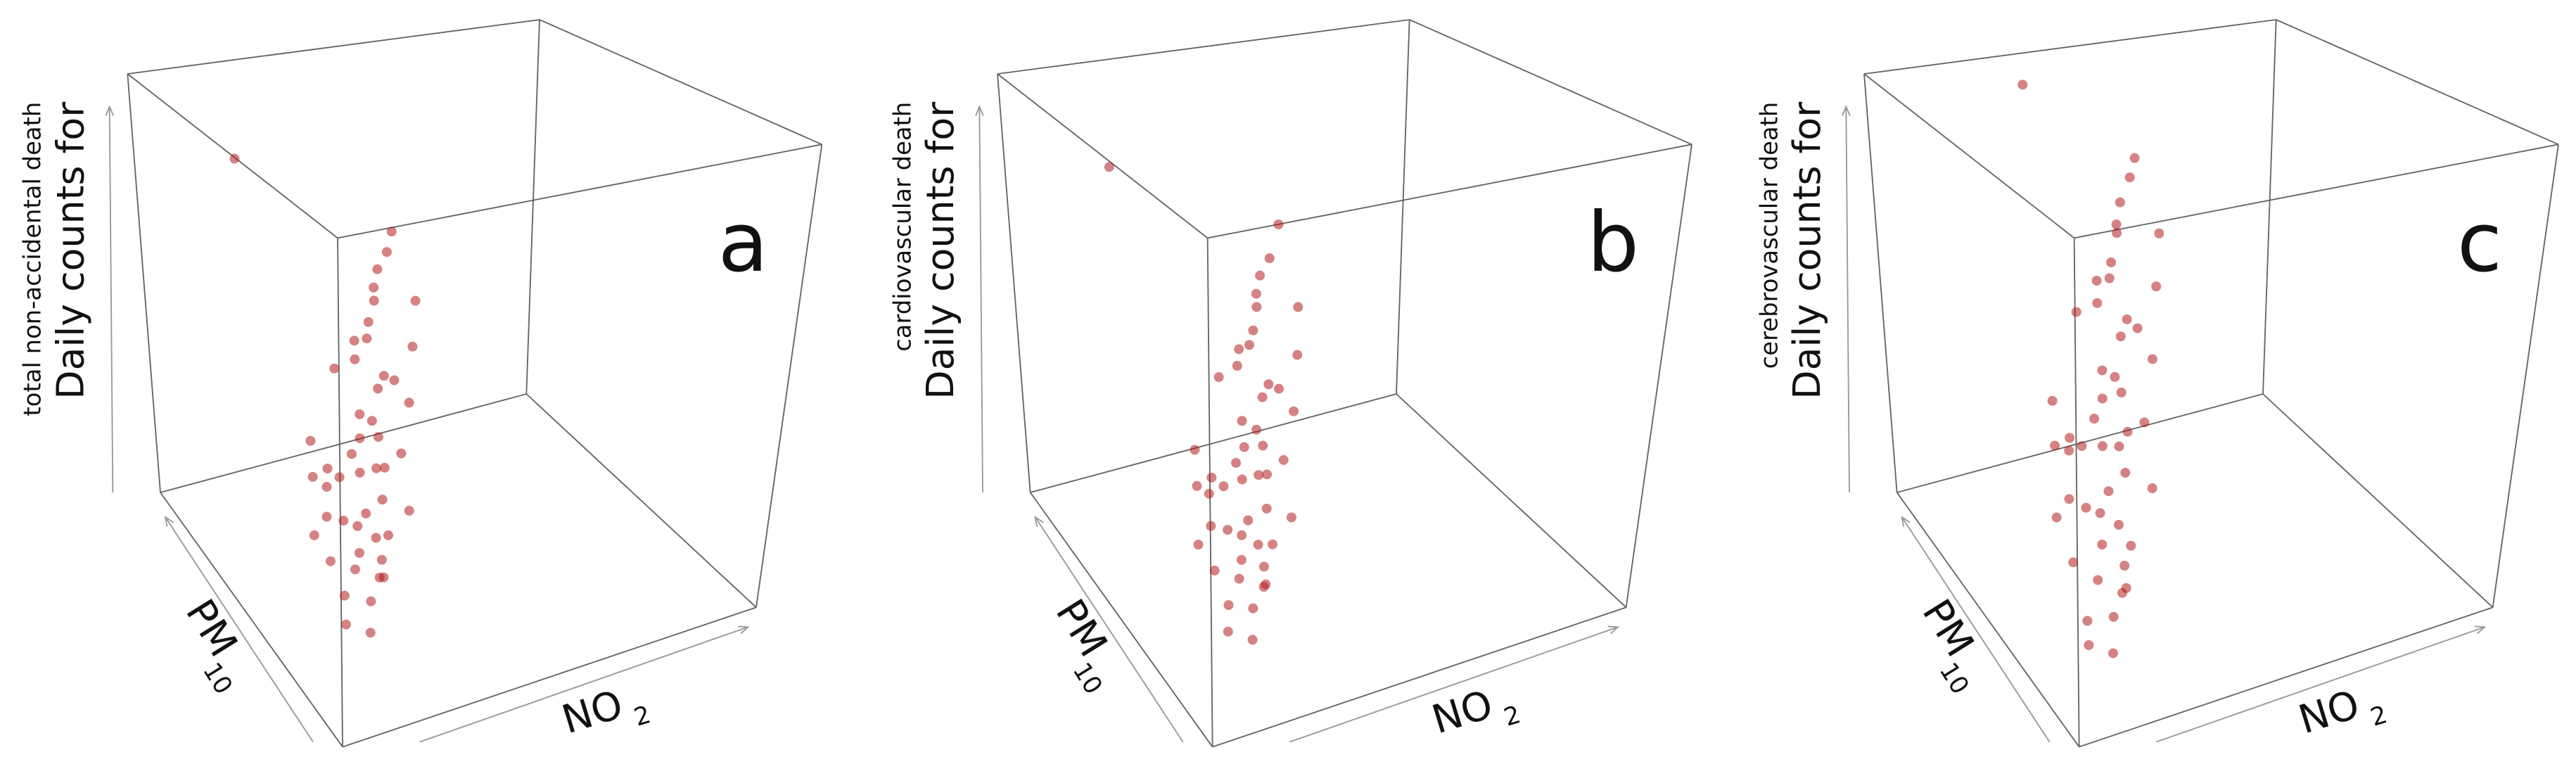 The width and height of the screenshot is (2576, 783). I want to click on z-axis-label-sub: cerebrovascular death, so click(1769, 235).